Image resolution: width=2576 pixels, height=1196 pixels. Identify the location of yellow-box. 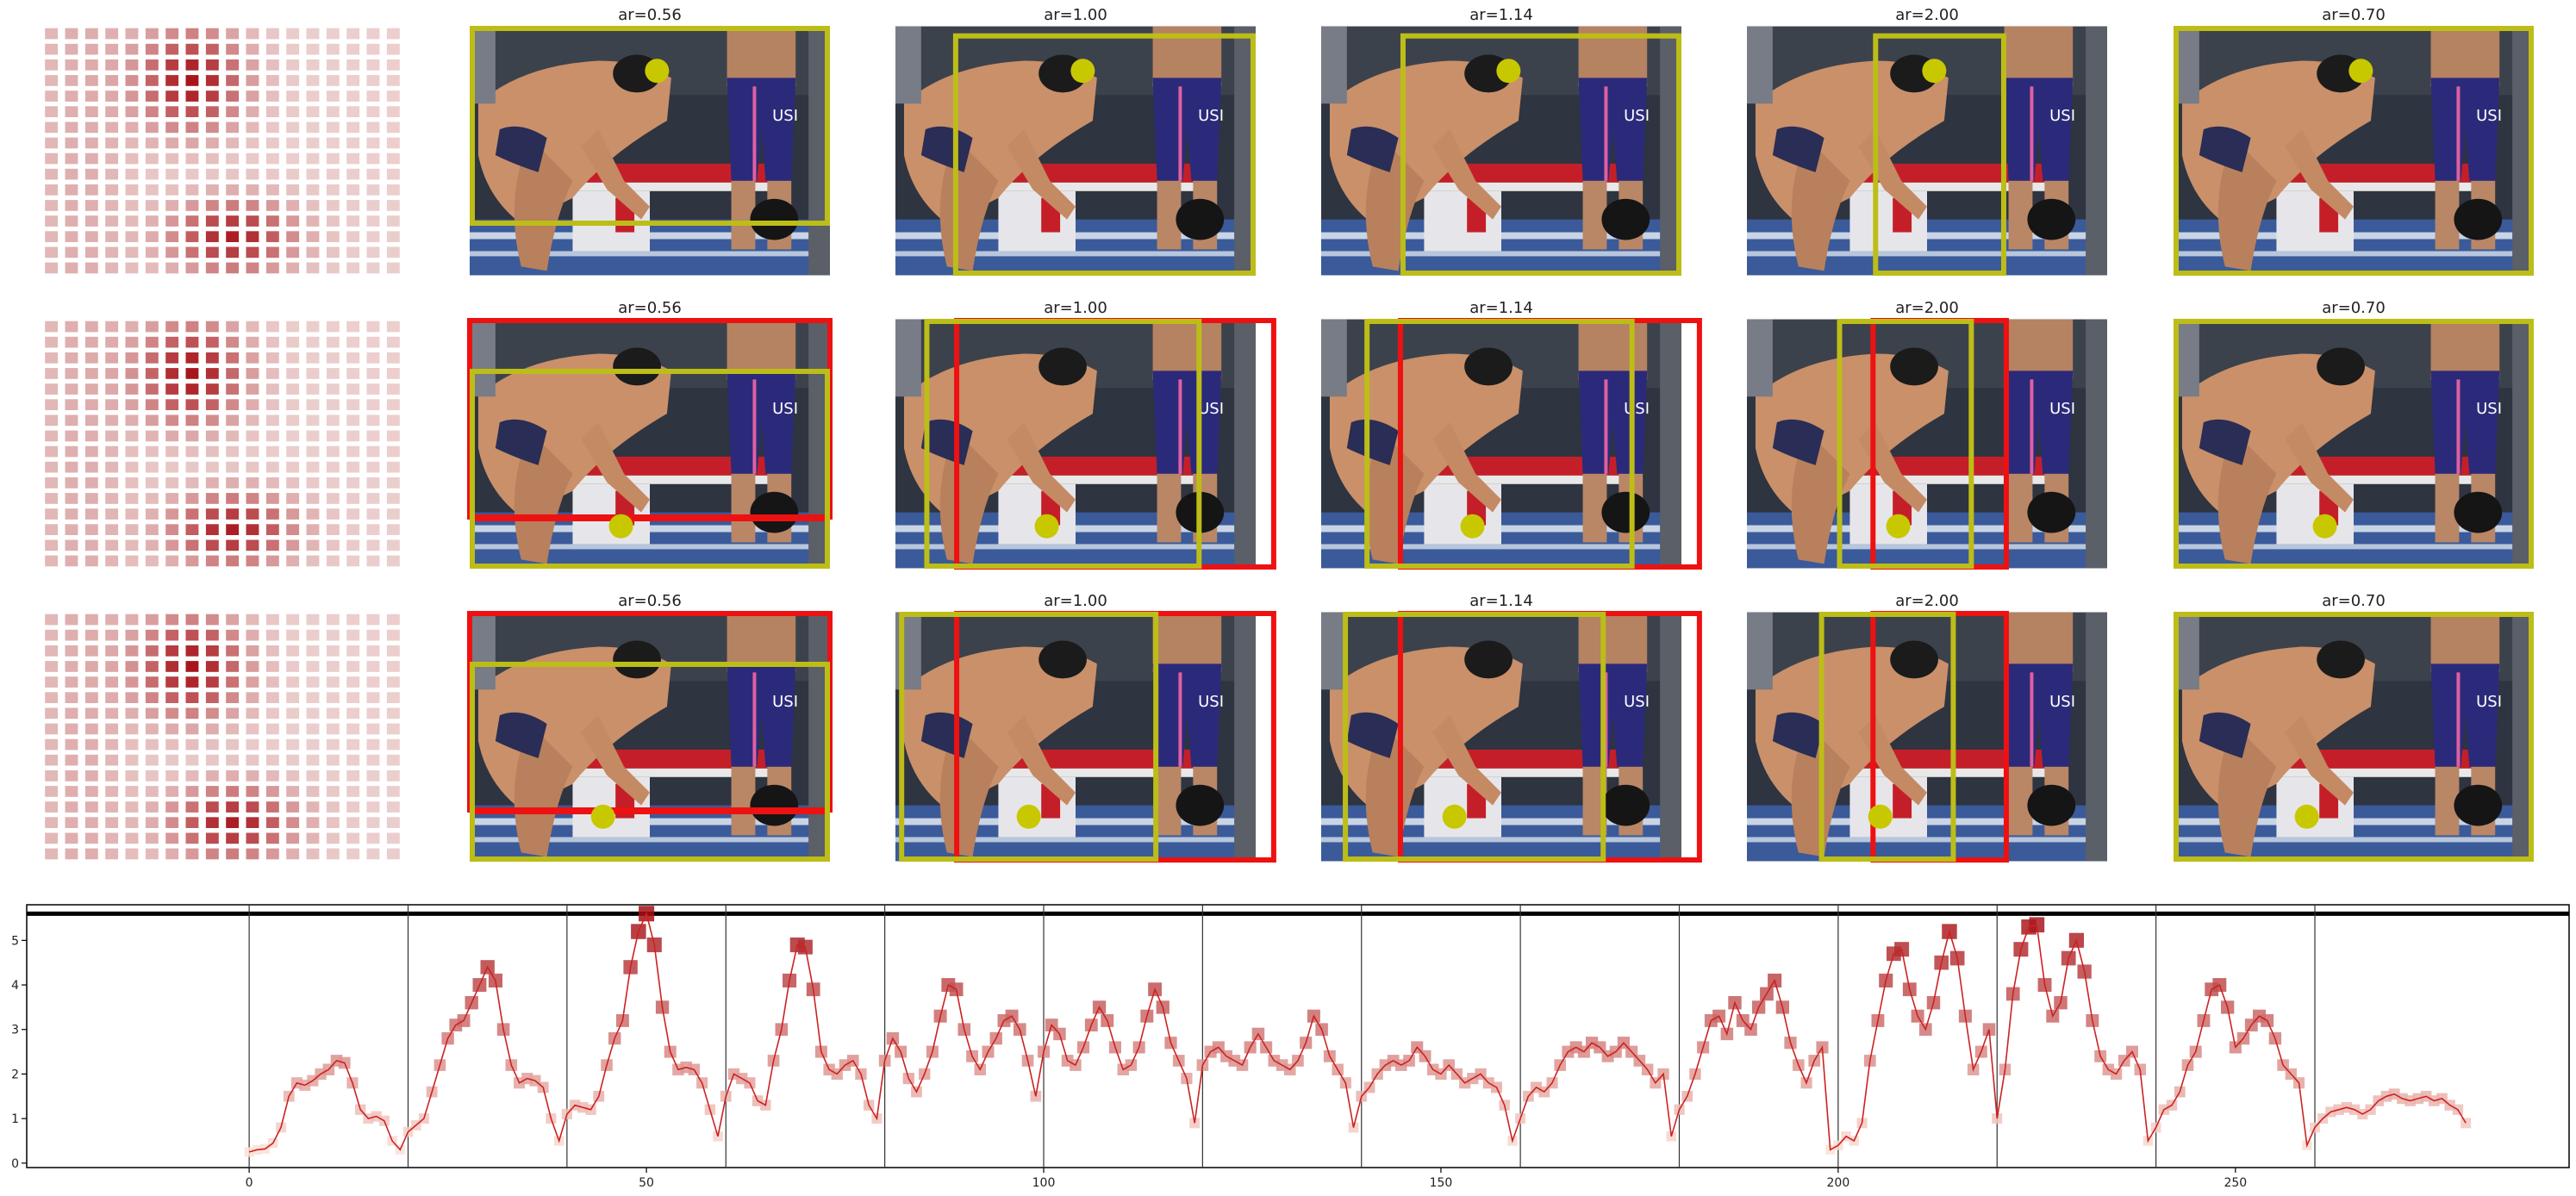
(1029, 737).